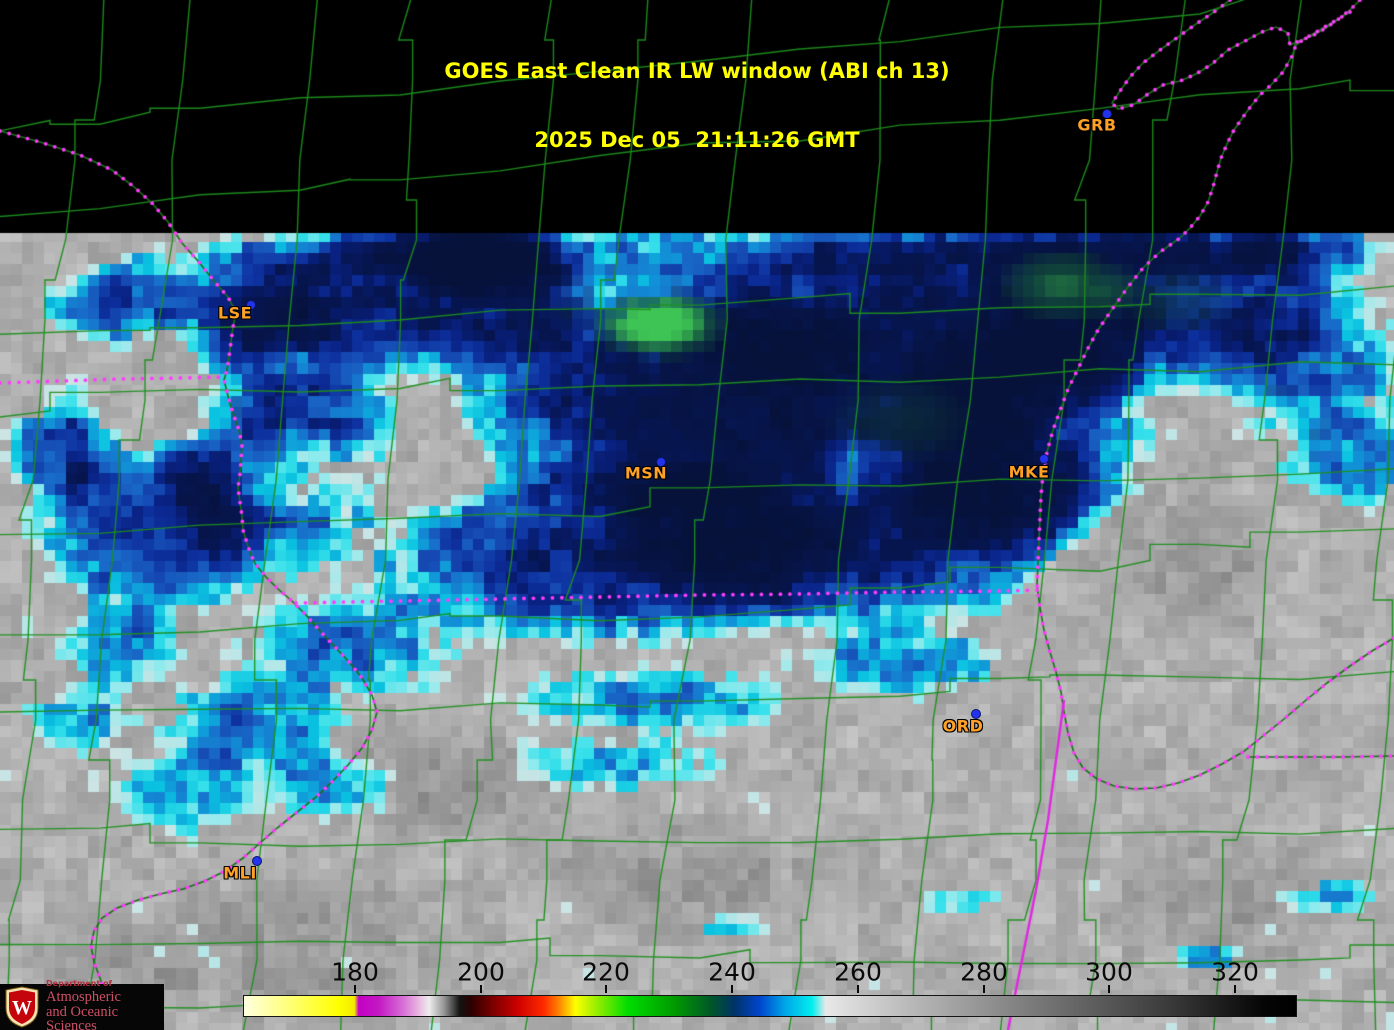  Describe the element at coordinates (1044, 459) in the screenshot. I see `station-dot-mke` at that location.